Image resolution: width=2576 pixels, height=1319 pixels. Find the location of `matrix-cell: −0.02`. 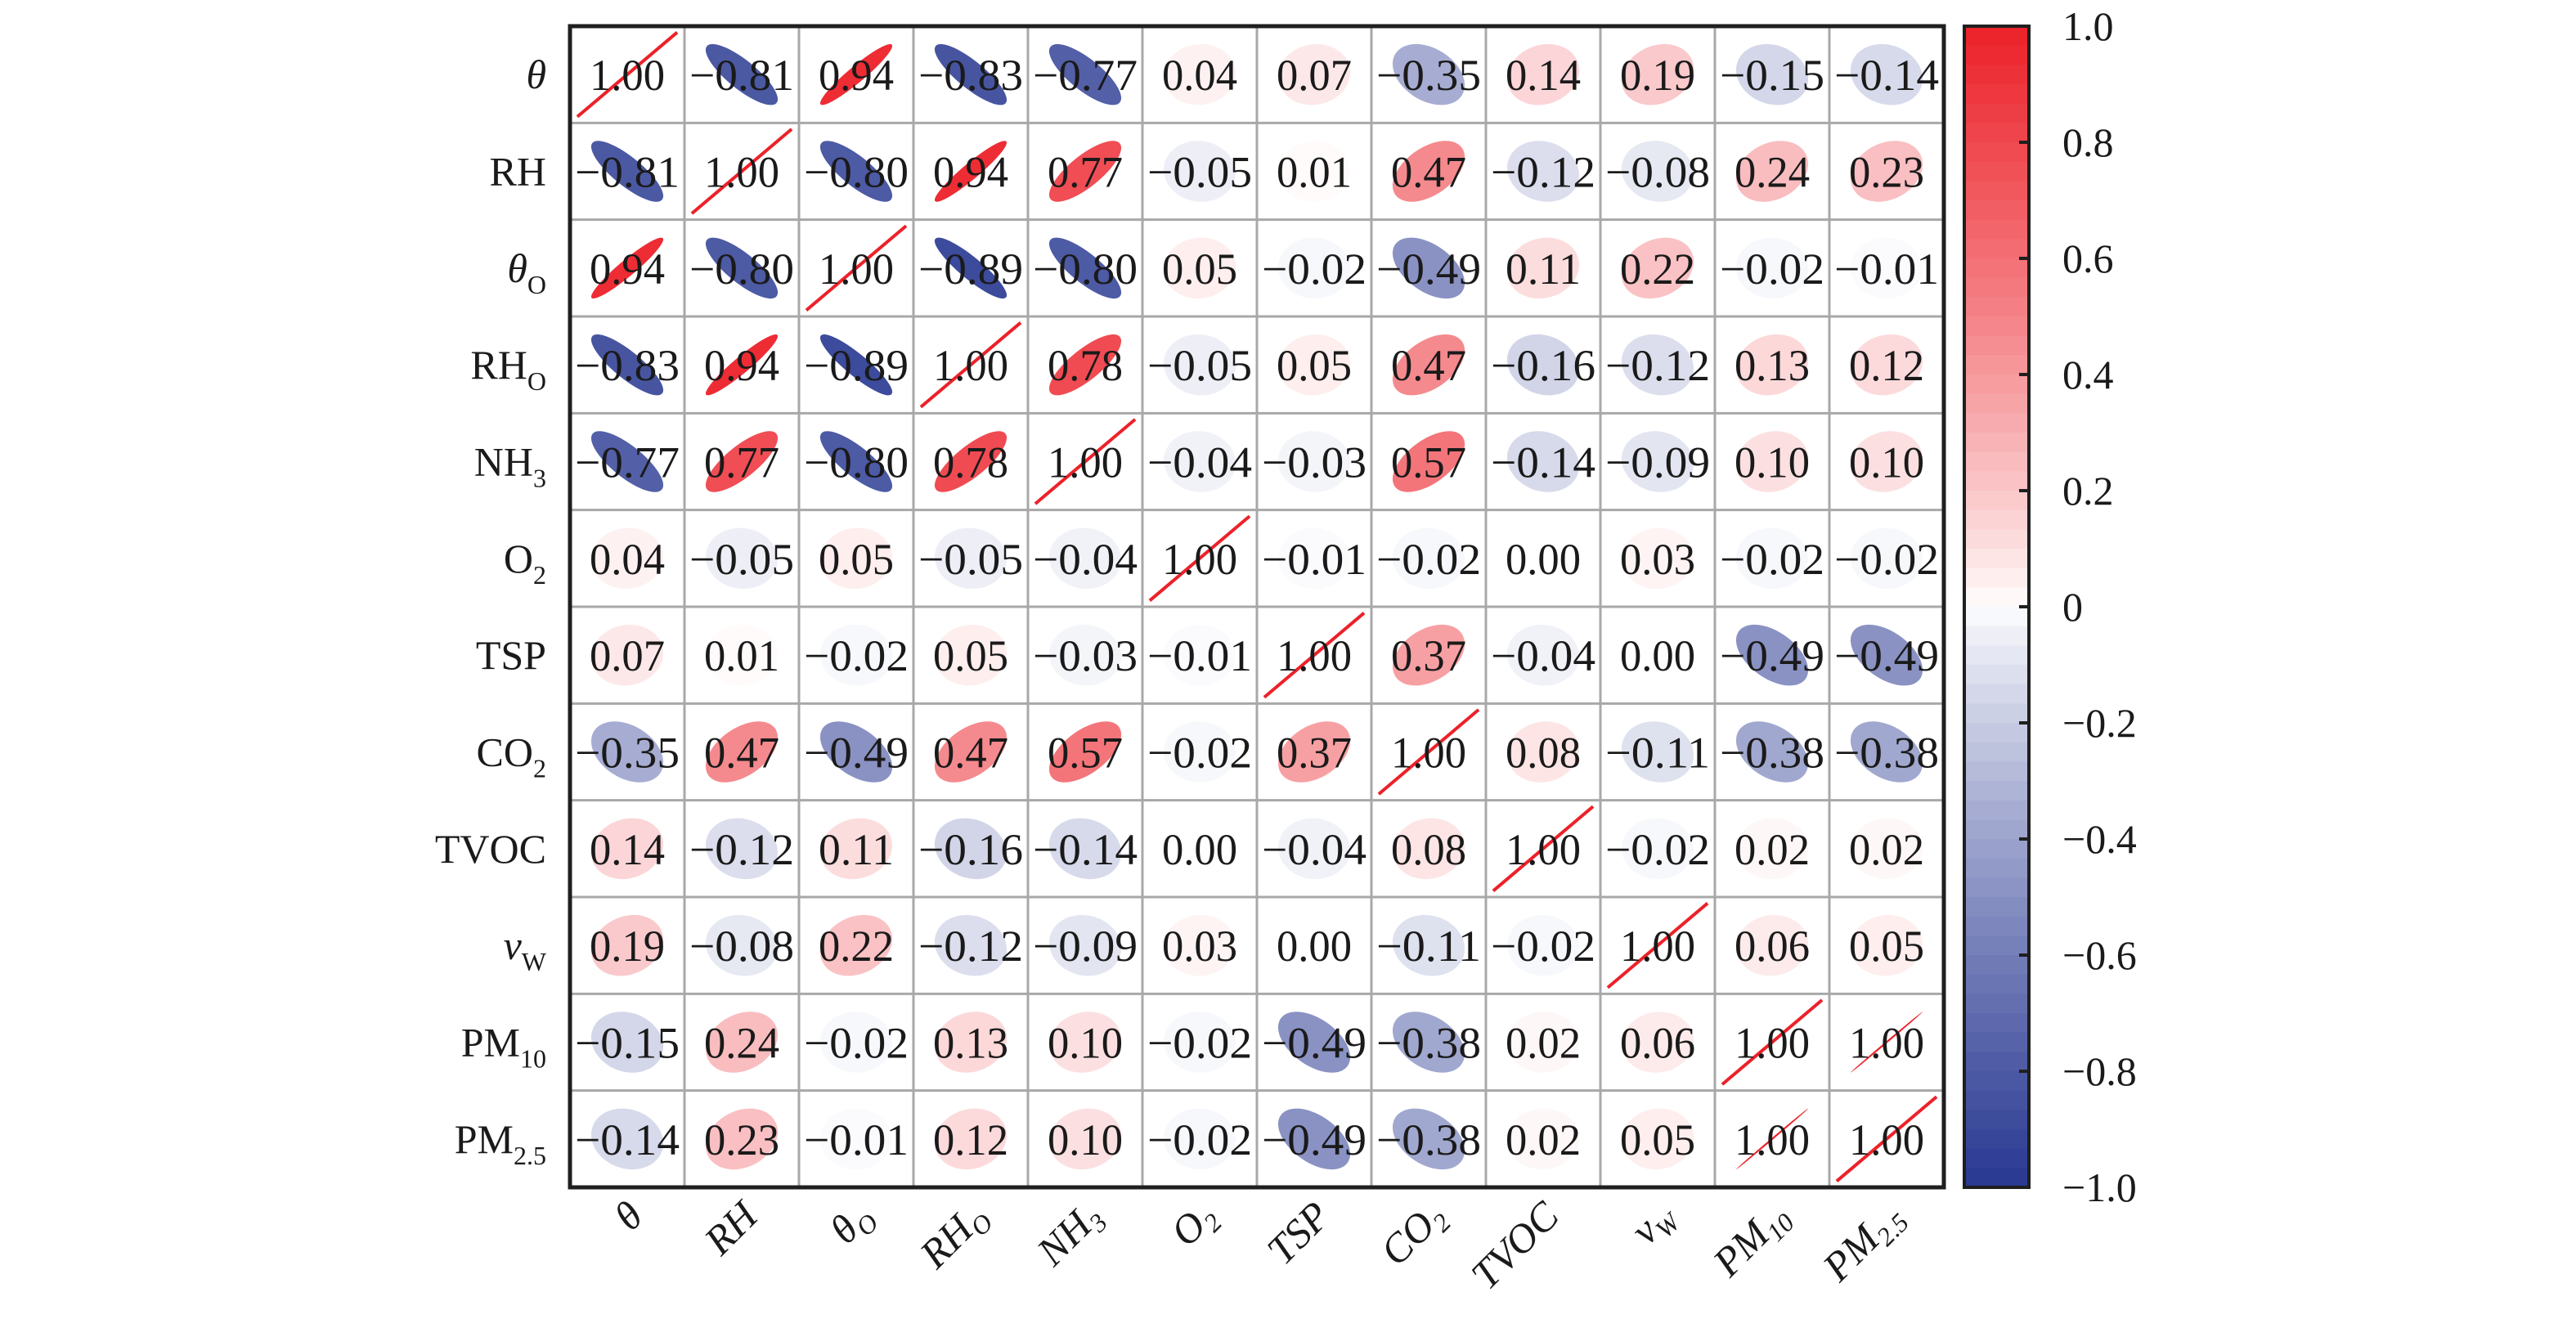

matrix-cell: −0.02 is located at coordinates (1199, 1139).